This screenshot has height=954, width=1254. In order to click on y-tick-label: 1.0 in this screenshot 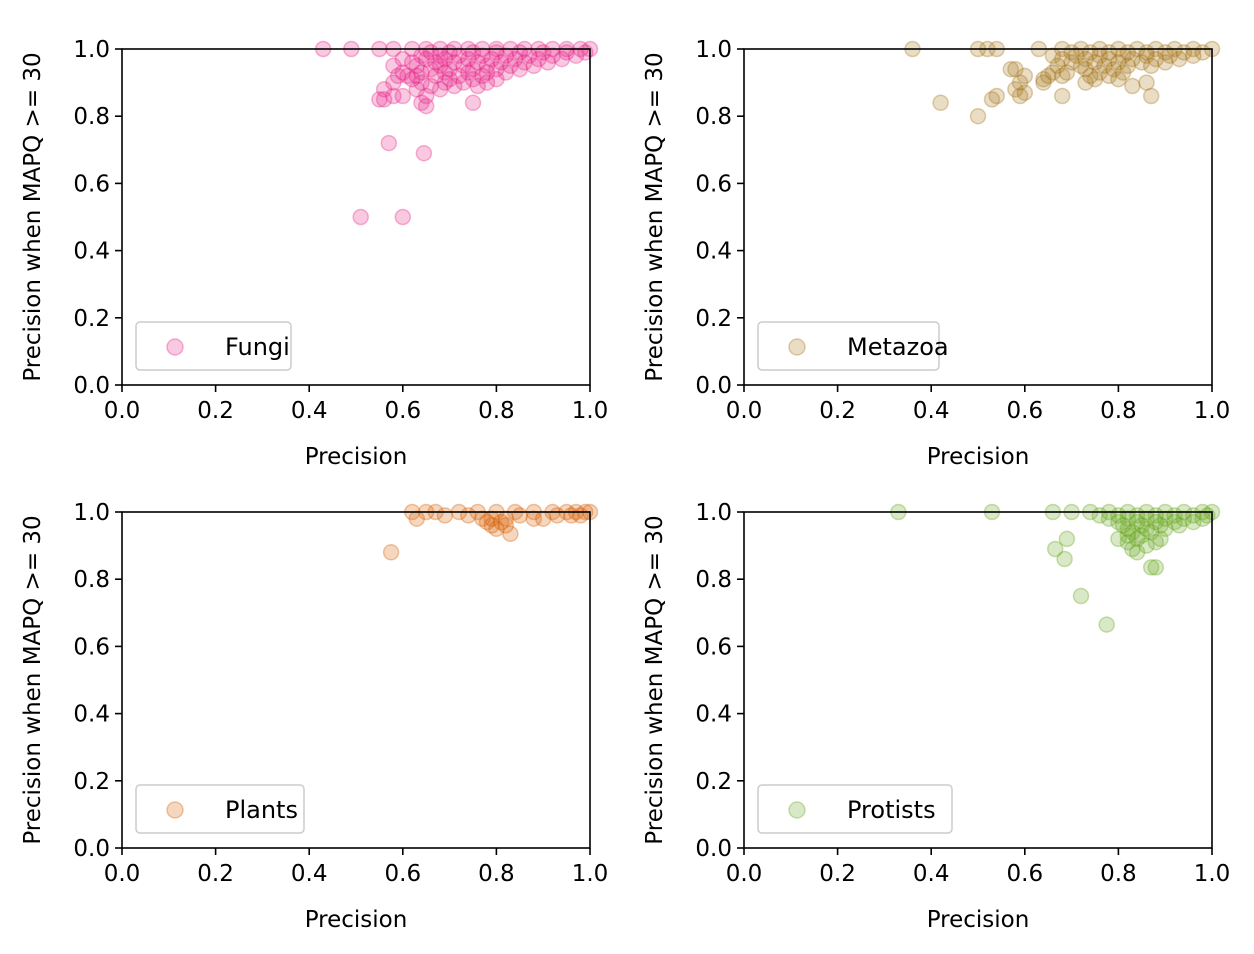, I will do `click(713, 50)`.